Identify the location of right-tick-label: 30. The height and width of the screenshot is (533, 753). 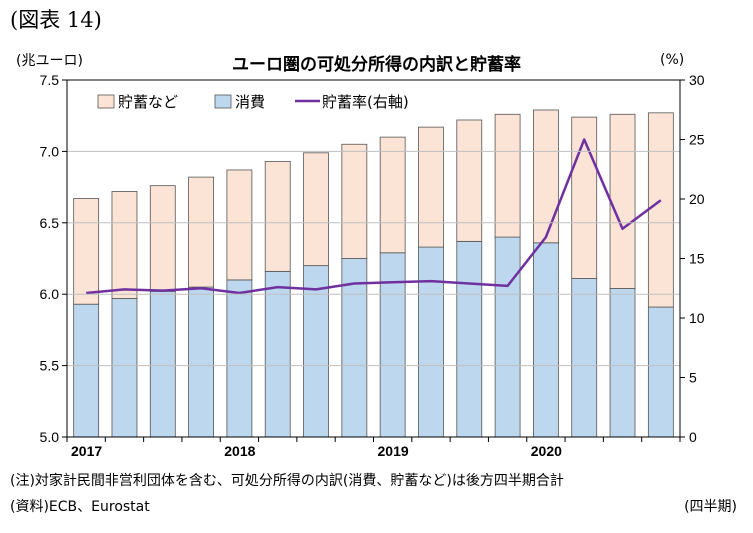
(697, 80).